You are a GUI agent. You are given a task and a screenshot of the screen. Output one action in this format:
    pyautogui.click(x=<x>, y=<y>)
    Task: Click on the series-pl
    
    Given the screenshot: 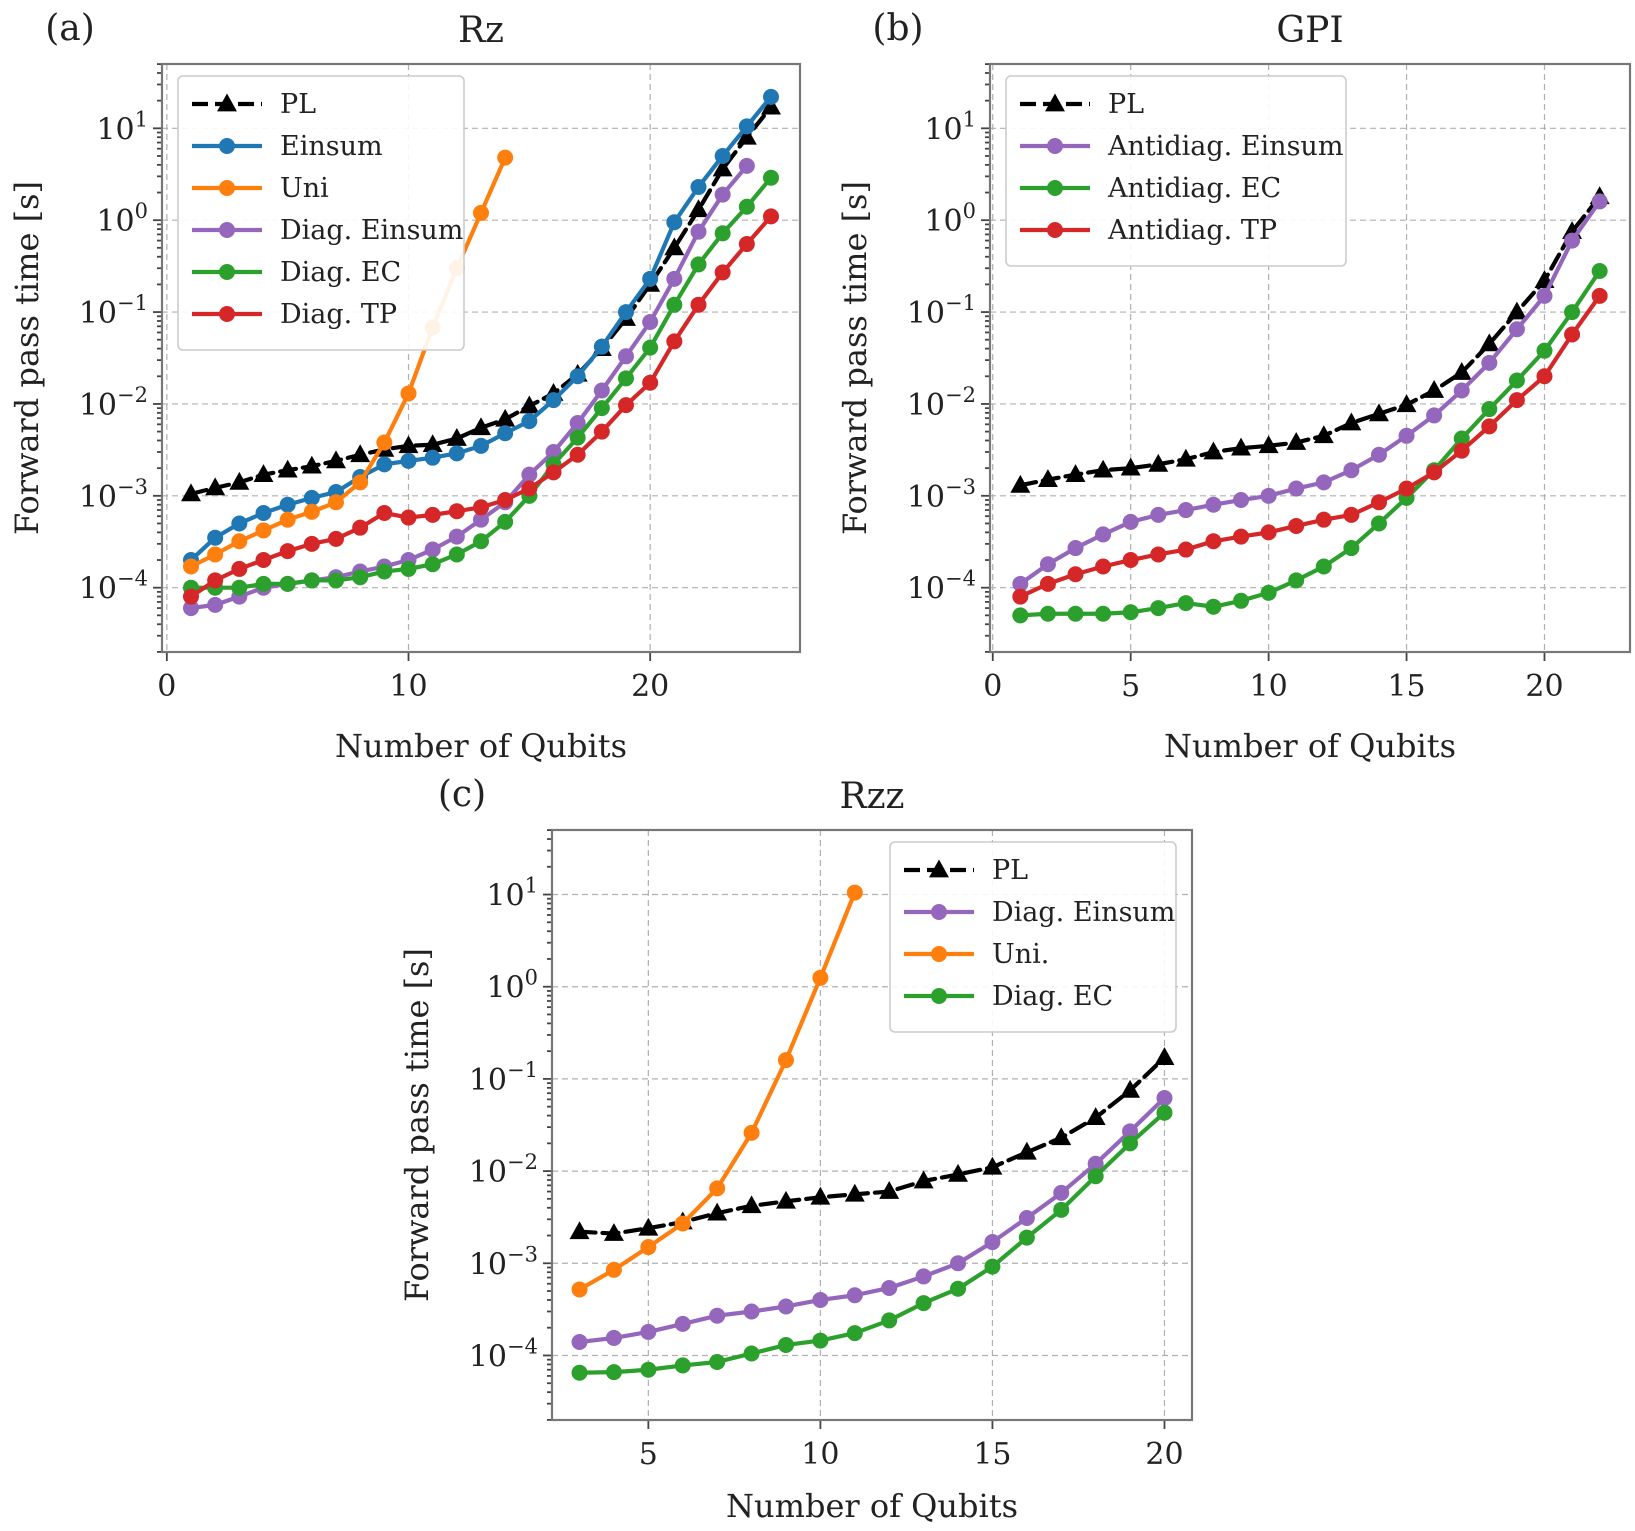 What is the action you would take?
    pyautogui.click(x=872, y=1144)
    